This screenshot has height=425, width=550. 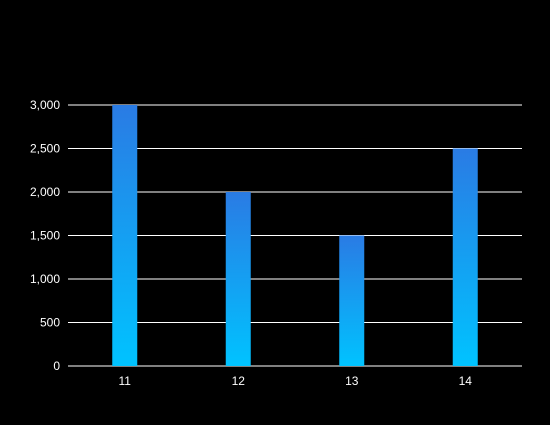 I want to click on x-tick-label: 11, so click(x=125, y=381).